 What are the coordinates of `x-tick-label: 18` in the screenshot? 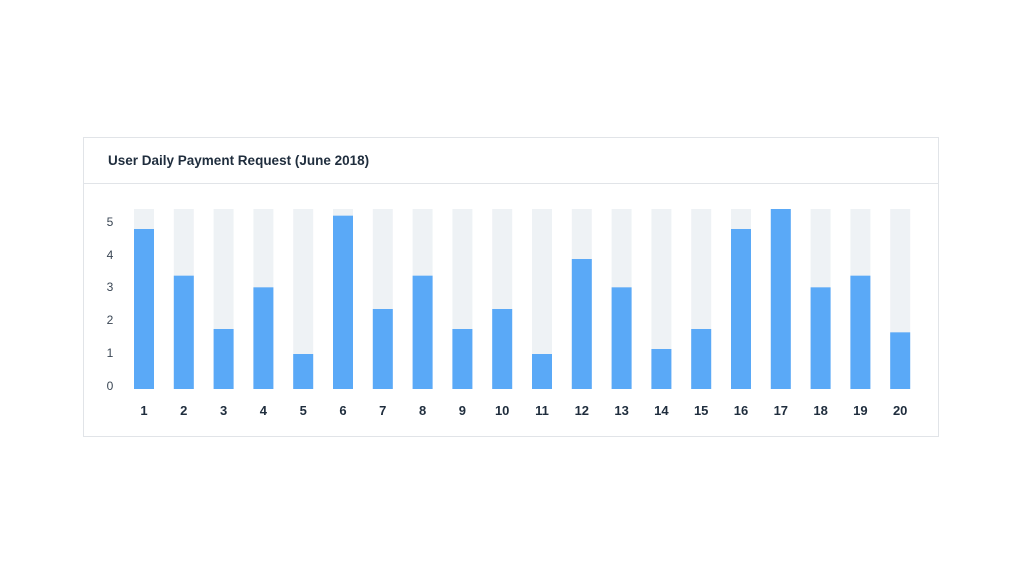 It's located at (820, 410).